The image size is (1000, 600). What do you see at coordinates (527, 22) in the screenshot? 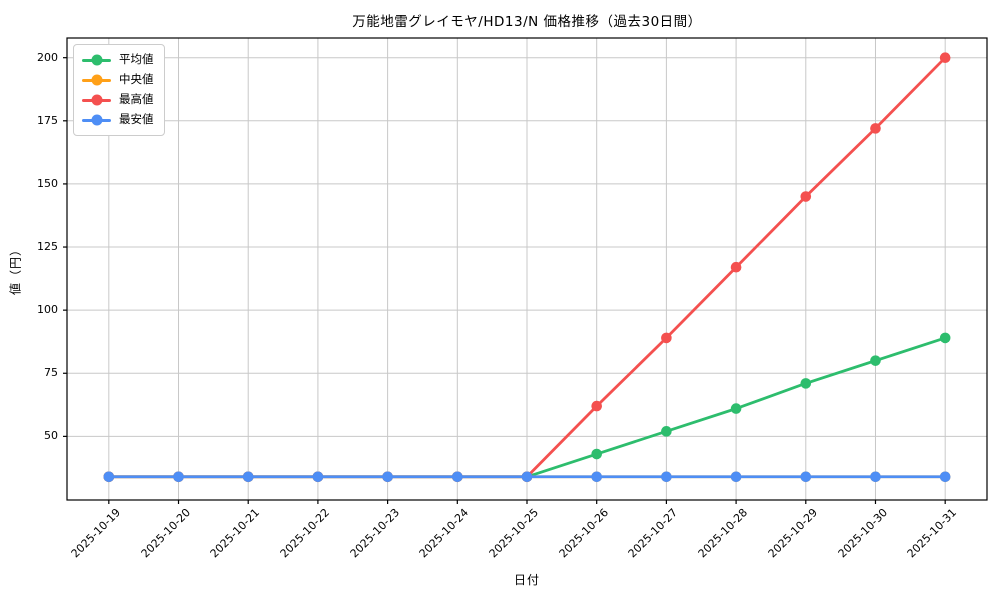
I see `chart-title: 万能地雷グレイモヤ/HD13/N 価格推移（過去30日間）` at bounding box center [527, 22].